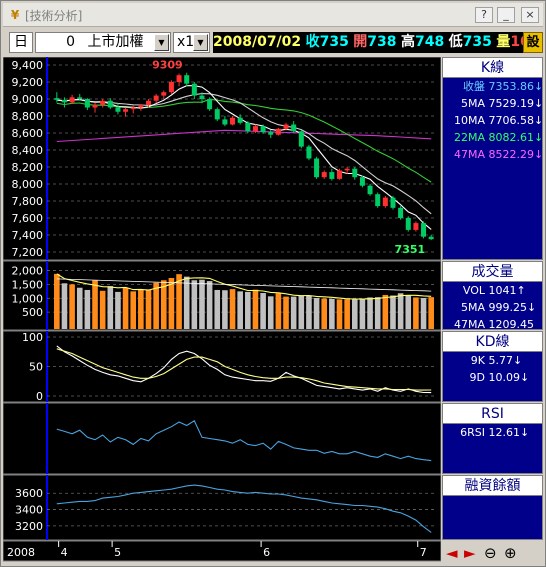  I want to click on period-selector: 日, so click(21, 42).